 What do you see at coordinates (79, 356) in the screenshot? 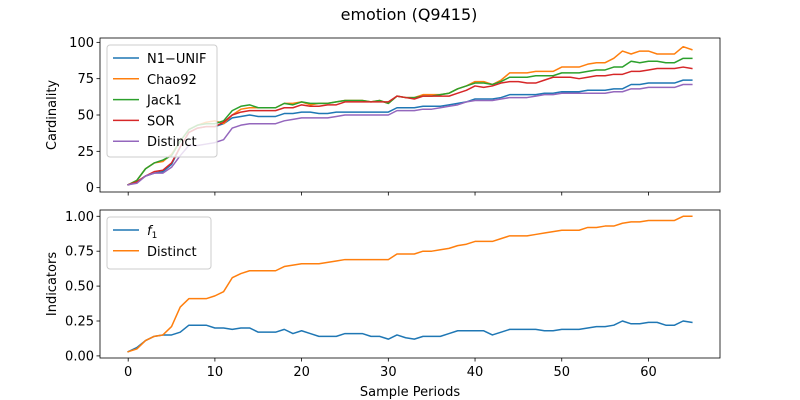
I see `y-tick-label: 0.00` at bounding box center [79, 356].